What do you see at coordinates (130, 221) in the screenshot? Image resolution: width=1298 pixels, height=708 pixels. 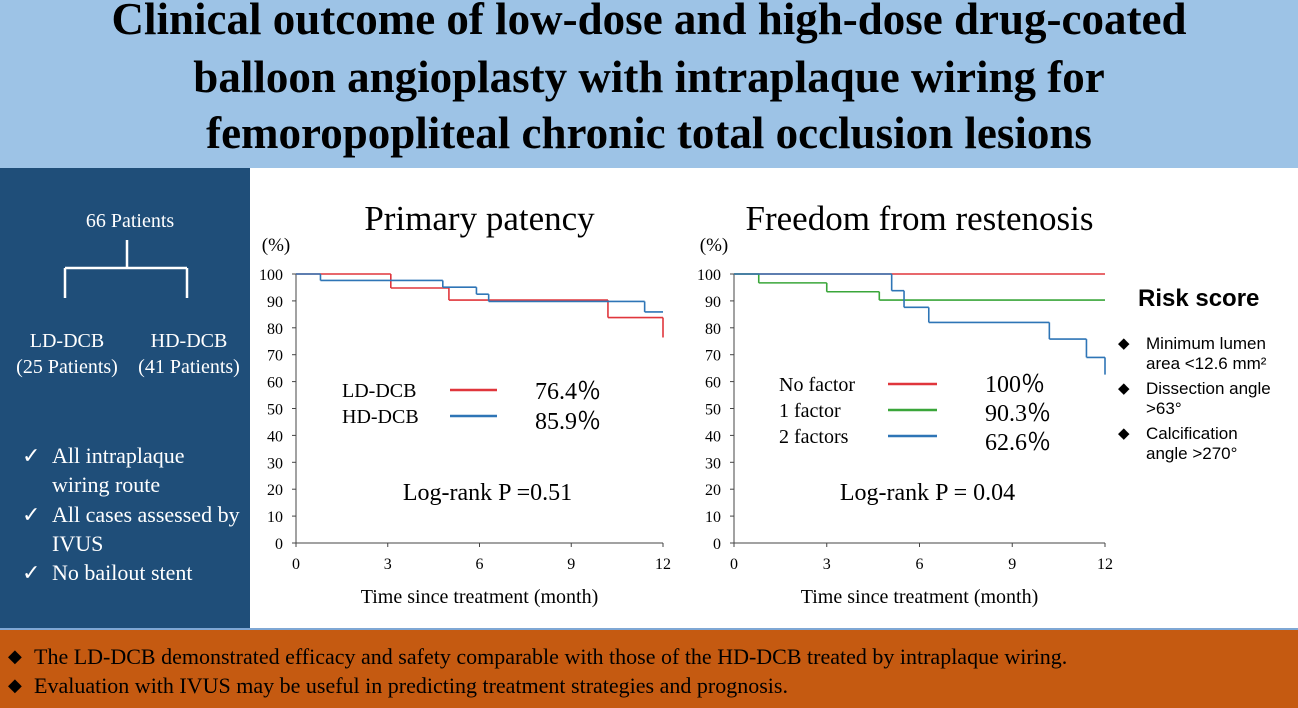 I see `total: 66 Patients` at bounding box center [130, 221].